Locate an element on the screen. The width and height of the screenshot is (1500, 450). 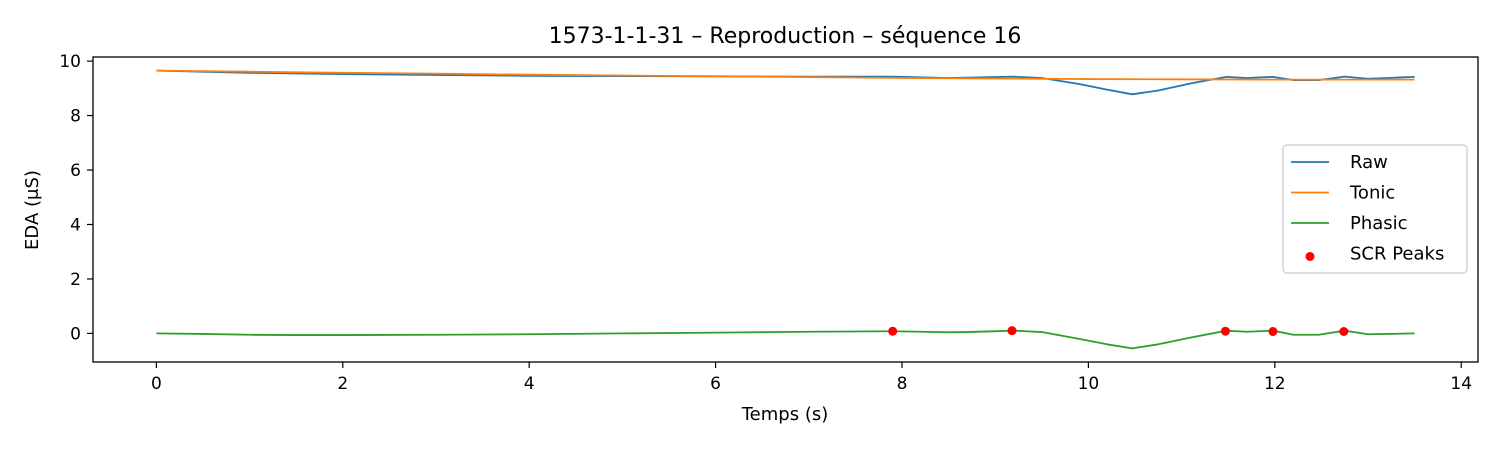
series-line-tonic is located at coordinates (785, 75).